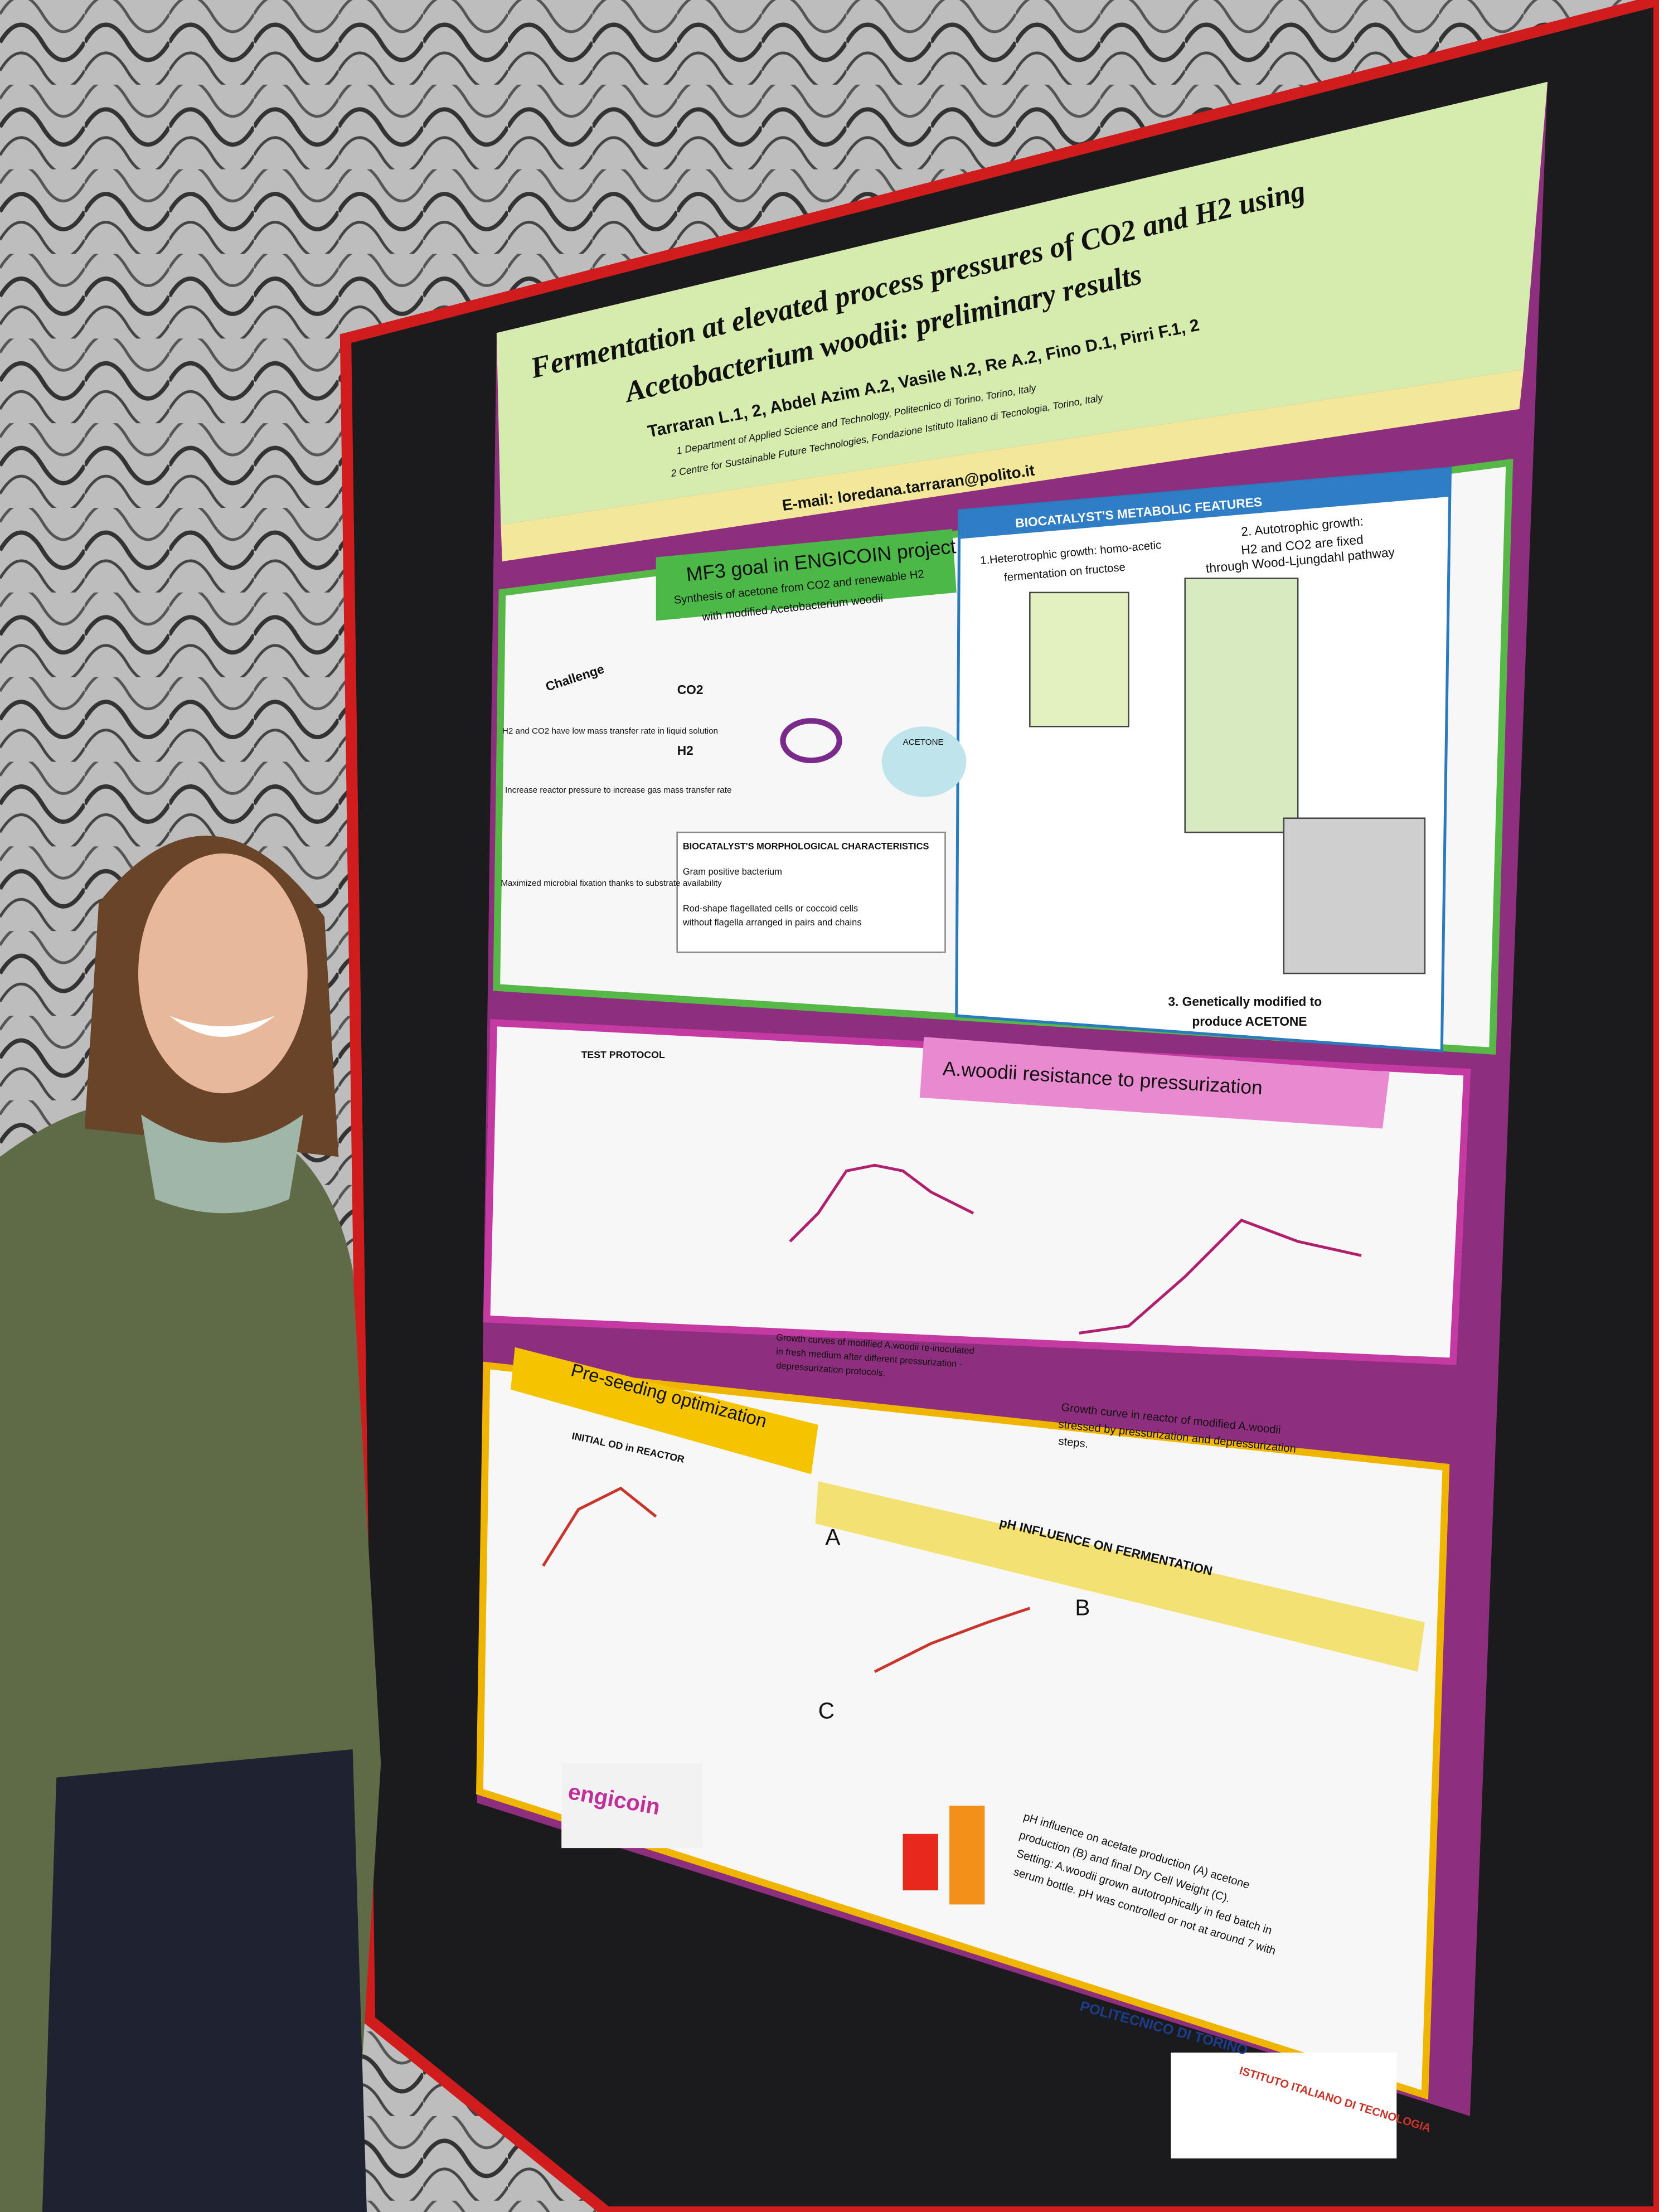 This screenshot has width=1659, height=2212. What do you see at coordinates (1250, 1021) in the screenshot?
I see `metabolic-text: produce ACETONE` at bounding box center [1250, 1021].